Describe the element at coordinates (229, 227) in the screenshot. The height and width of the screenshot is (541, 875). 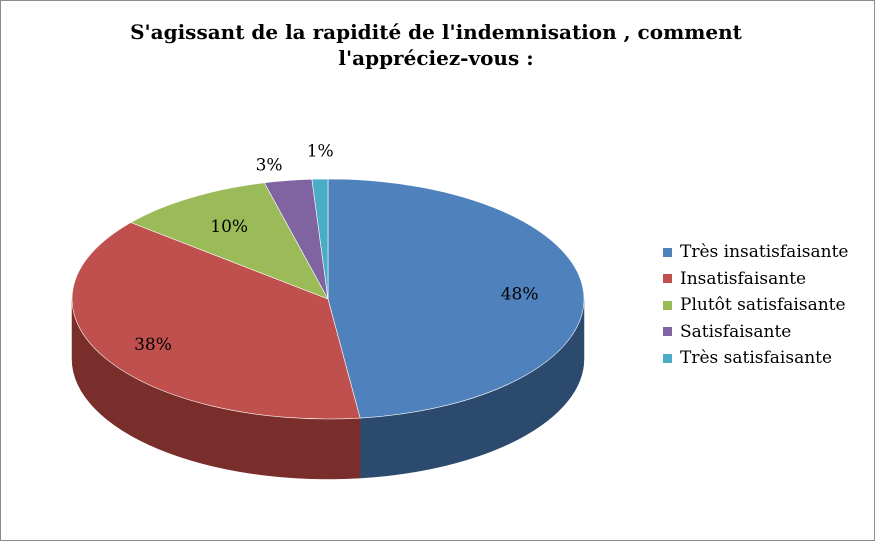
I see `data-label-3: 10%` at that location.